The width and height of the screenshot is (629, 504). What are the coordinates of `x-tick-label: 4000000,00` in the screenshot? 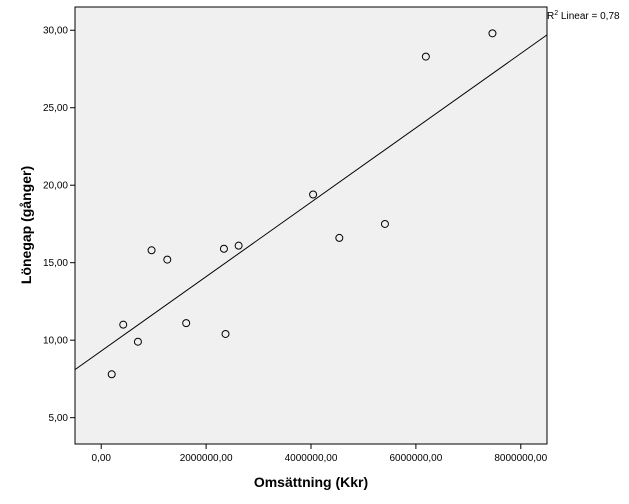 It's located at (311, 458).